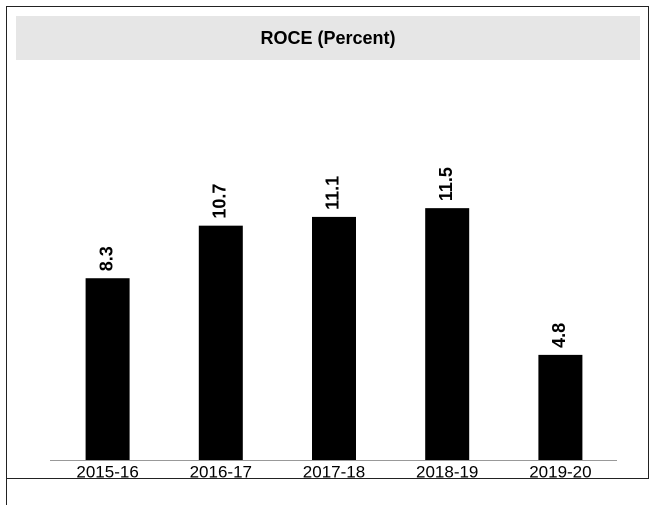 The height and width of the screenshot is (505, 656). Describe the element at coordinates (107, 471) in the screenshot. I see `x-tick-label: 2015-16` at that location.